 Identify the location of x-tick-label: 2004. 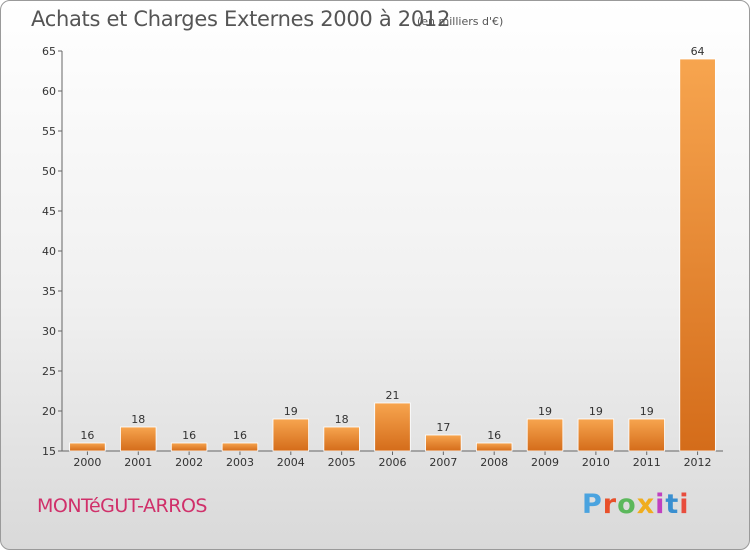
(291, 462).